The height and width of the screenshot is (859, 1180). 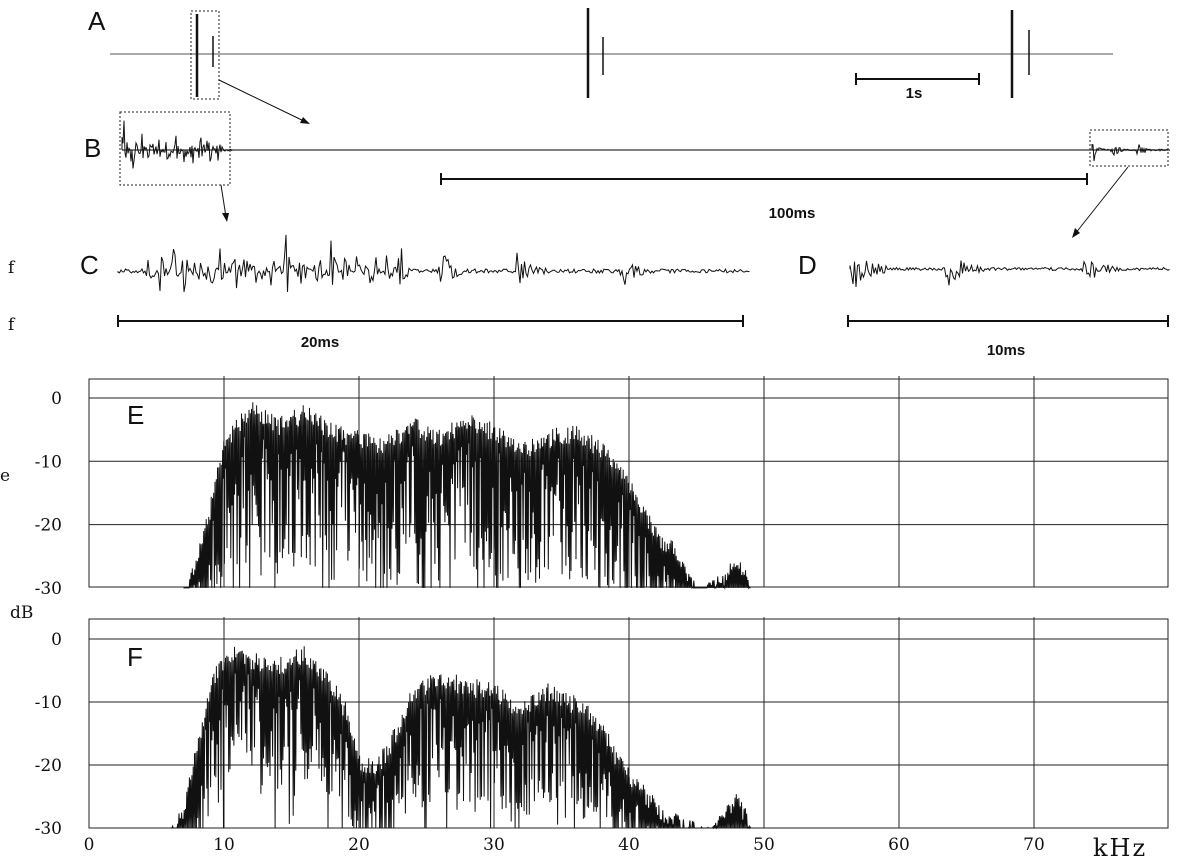 I want to click on scale-label-1s: 1s, so click(x=914, y=93).